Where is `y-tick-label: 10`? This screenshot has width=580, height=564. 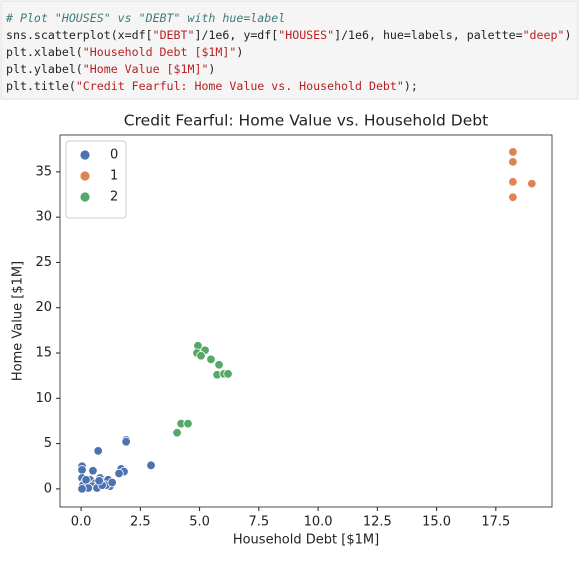 y-tick-label: 10 is located at coordinates (43, 398).